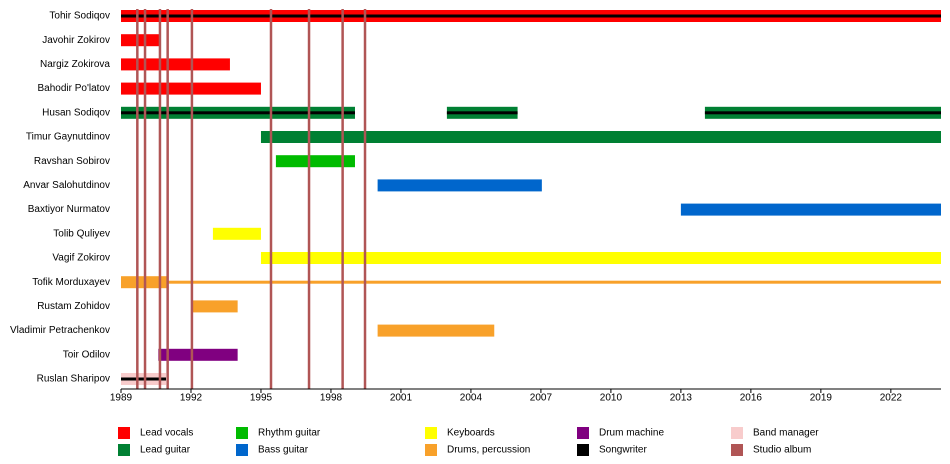  Describe the element at coordinates (786, 433) in the screenshot. I see `legend-label: Band manager` at that location.